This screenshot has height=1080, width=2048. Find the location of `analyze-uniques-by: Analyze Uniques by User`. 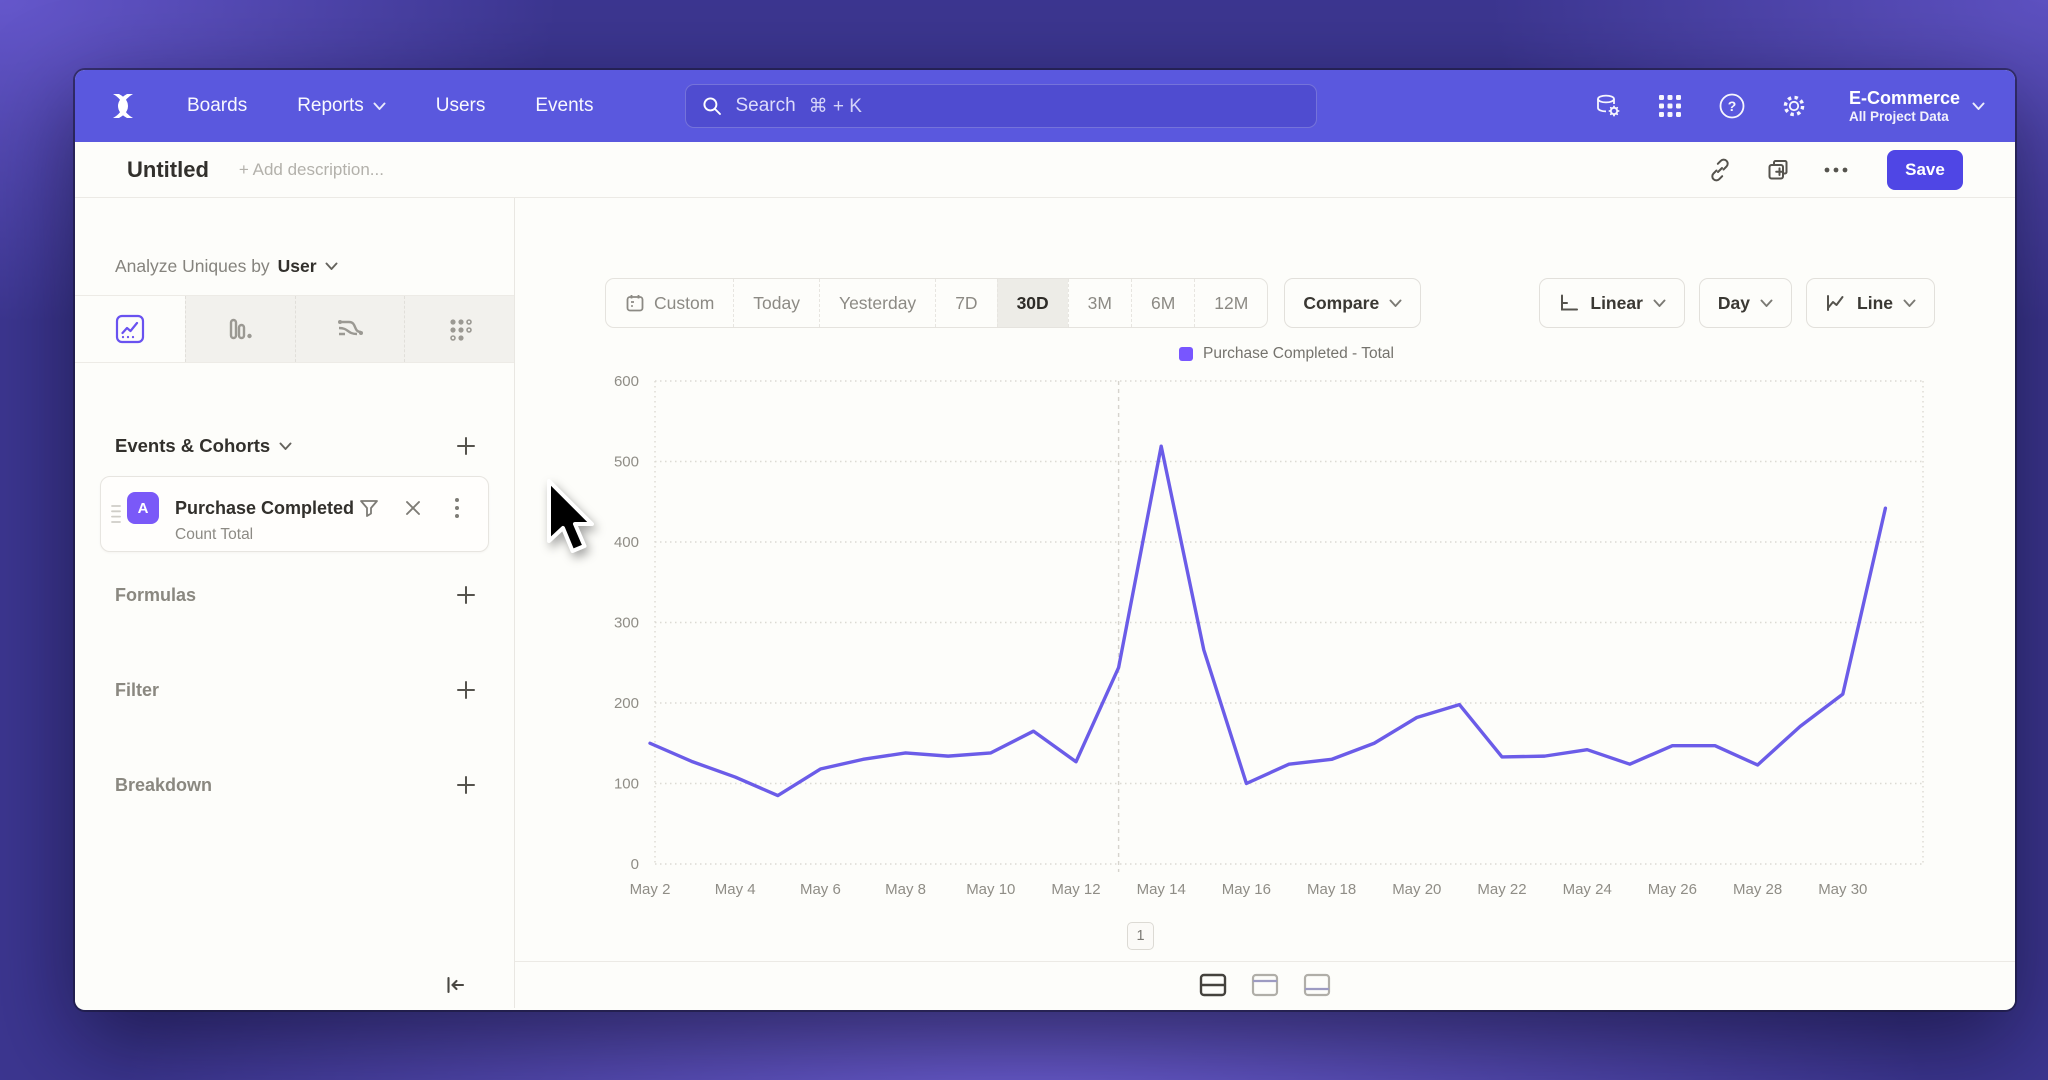

analyze-uniques-by: Analyze Uniques by User is located at coordinates (226, 266).